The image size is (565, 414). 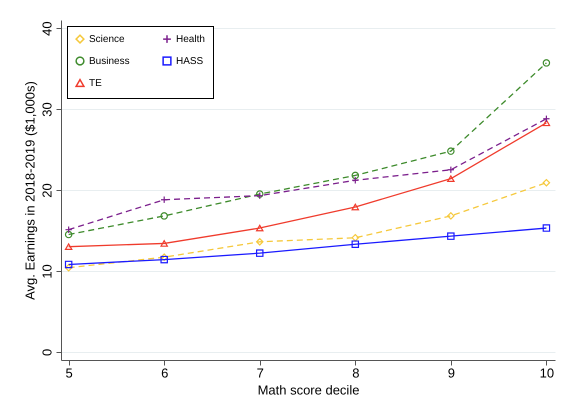 What do you see at coordinates (47, 109) in the screenshot?
I see `y-tick-label: 30` at bounding box center [47, 109].